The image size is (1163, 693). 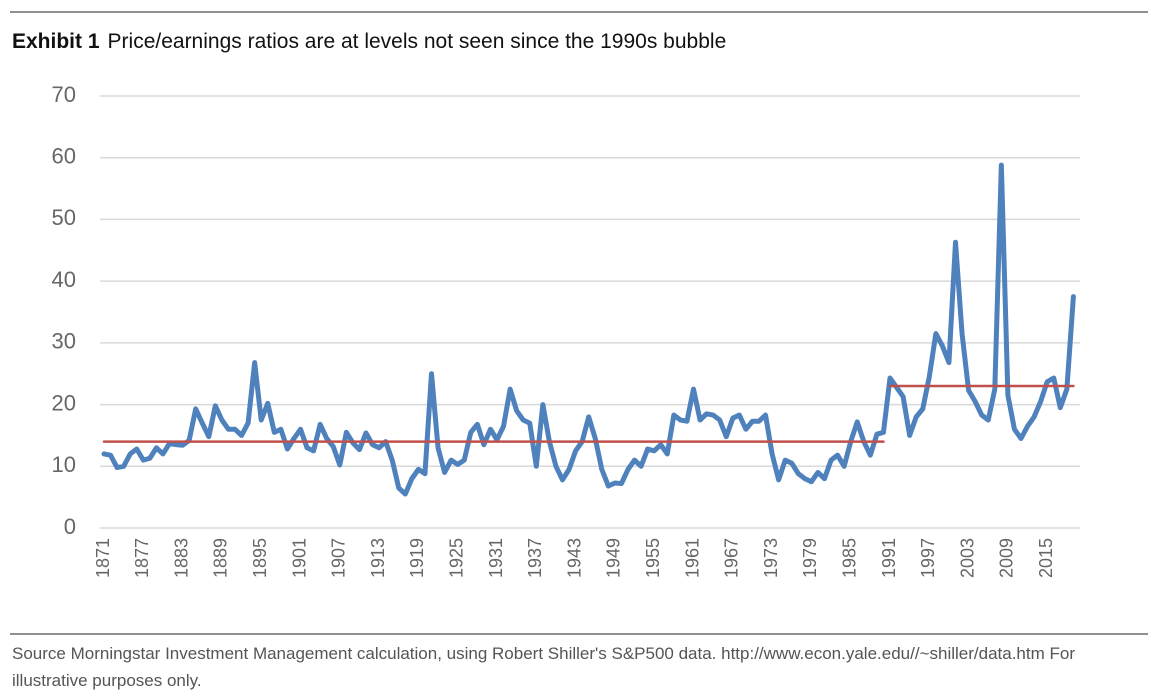 I want to click on y-tick-label: 10, so click(x=64, y=464).